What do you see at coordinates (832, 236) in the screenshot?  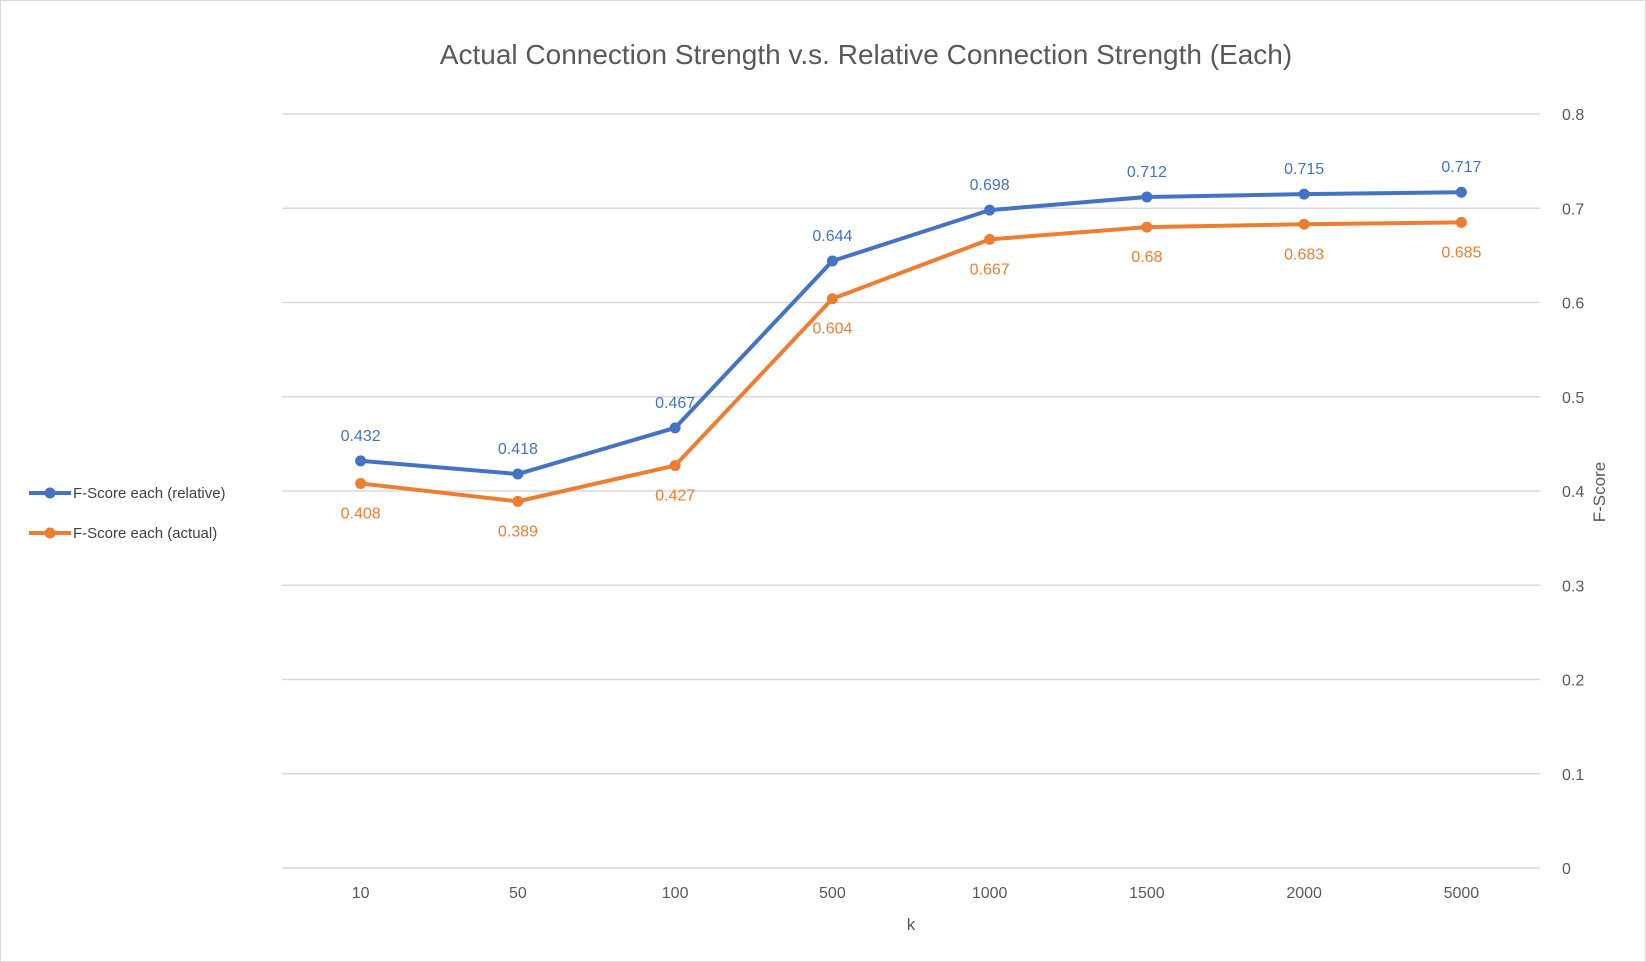 I see `data-label: 0.644` at bounding box center [832, 236].